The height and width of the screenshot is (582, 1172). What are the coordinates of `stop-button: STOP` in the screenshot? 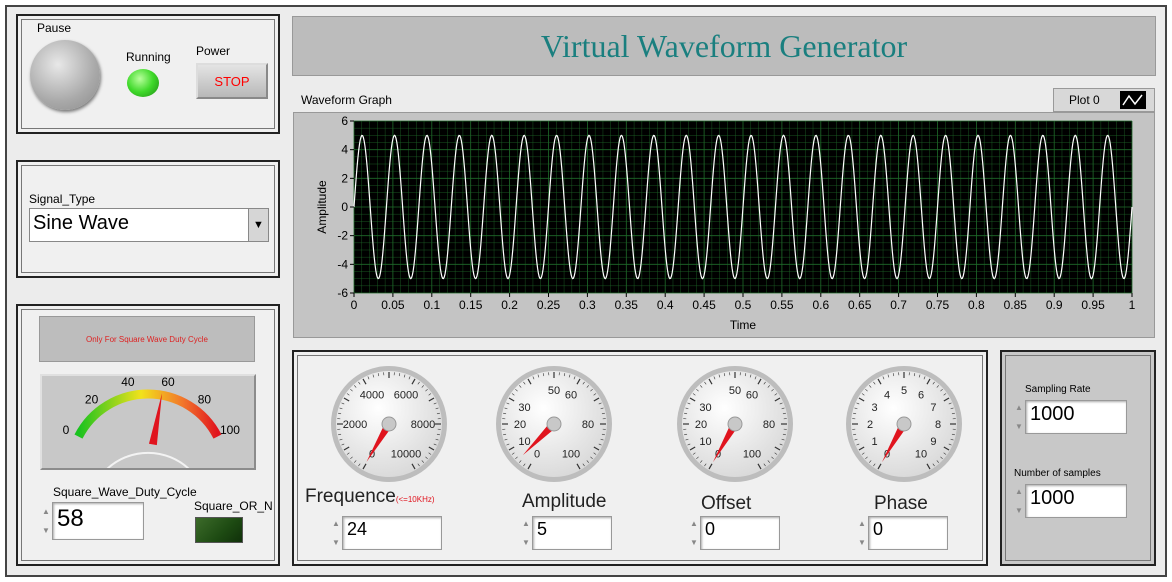 It's located at (232, 81).